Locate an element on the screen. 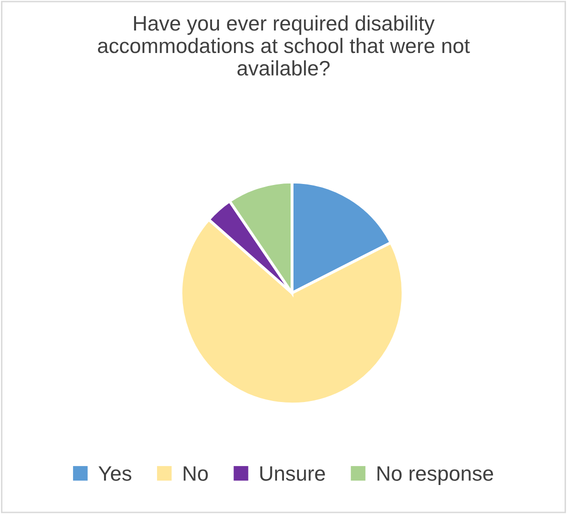  legend-label: Unsure is located at coordinates (292, 473).